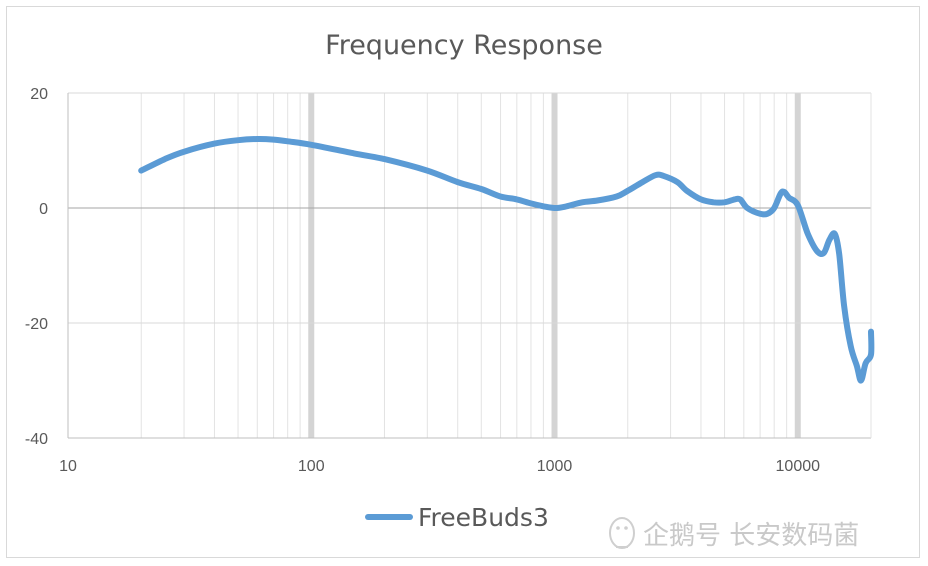 The width and height of the screenshot is (928, 566). What do you see at coordinates (36, 324) in the screenshot?
I see `y-tick-label: -20` at bounding box center [36, 324].